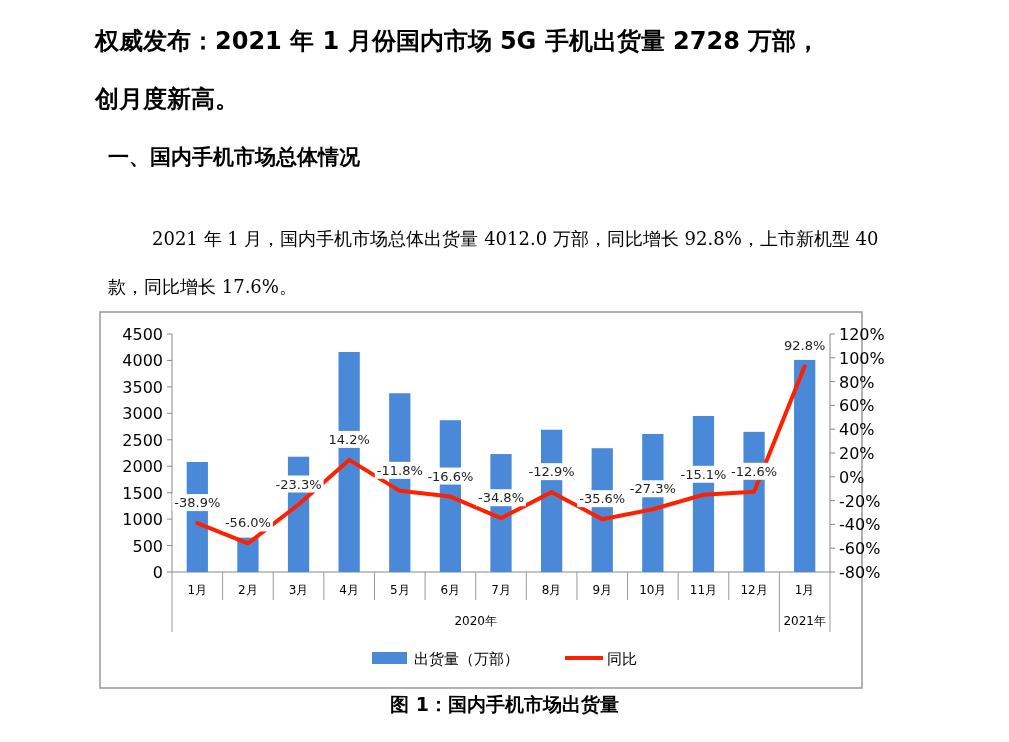 This screenshot has width=1009, height=742. I want to click on x-tick-label: 2月, so click(248, 590).